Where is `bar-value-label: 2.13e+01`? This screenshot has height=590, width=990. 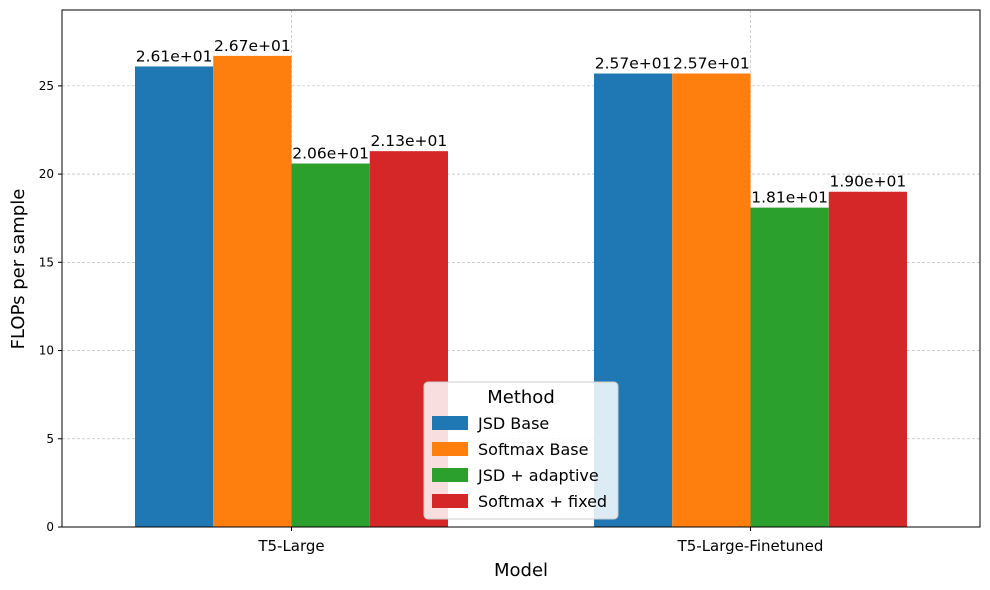 bar-value-label: 2.13e+01 is located at coordinates (408, 141).